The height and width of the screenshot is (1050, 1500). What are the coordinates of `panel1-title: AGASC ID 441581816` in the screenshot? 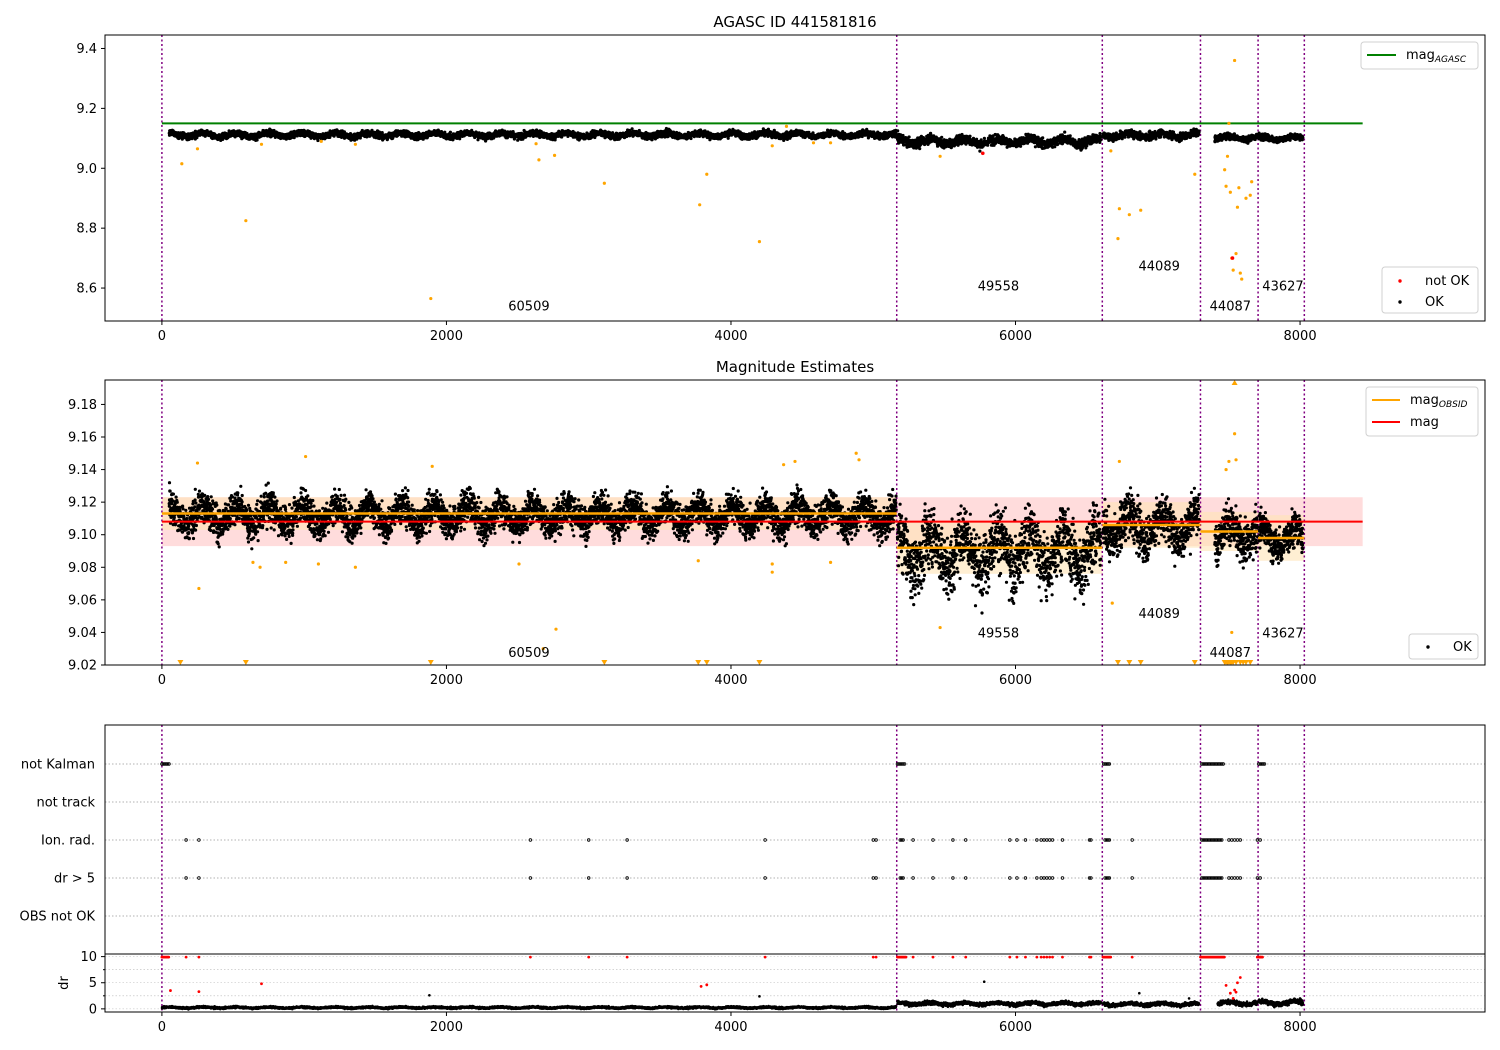 It's located at (794, 22).